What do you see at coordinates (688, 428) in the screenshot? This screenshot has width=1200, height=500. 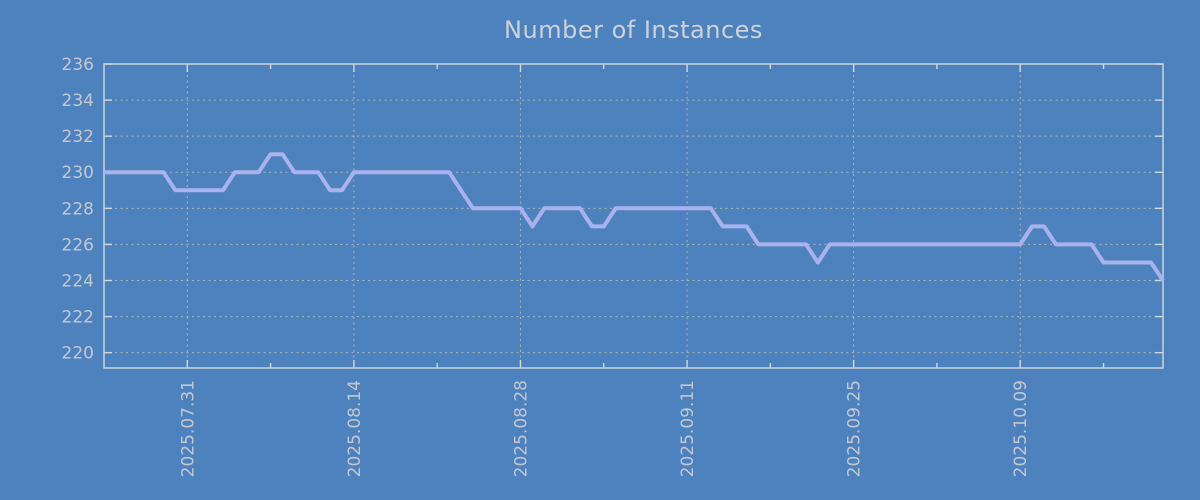 I see `x-tick-label: 2025.09.11` at bounding box center [688, 428].